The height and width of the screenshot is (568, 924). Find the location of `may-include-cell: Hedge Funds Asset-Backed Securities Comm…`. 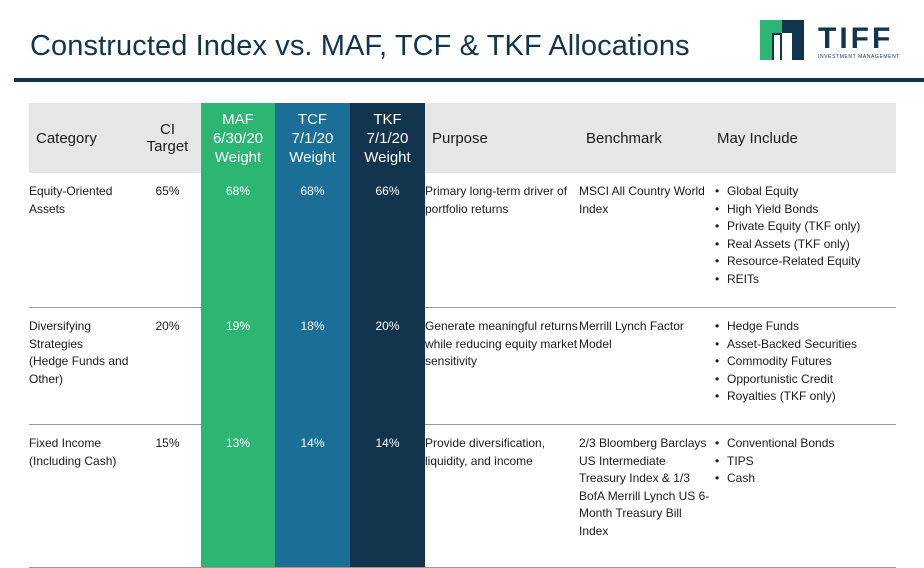

may-include-cell: Hedge Funds Asset-Backed Securities Comm… is located at coordinates (803, 366).